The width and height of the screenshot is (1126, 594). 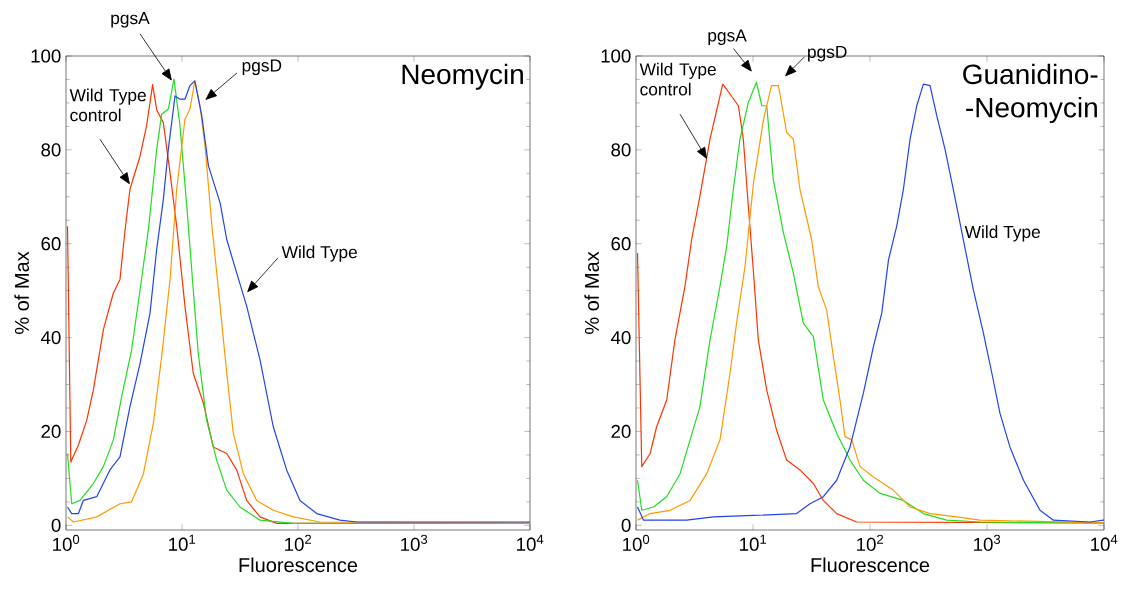 I want to click on series-label: Wild Type, so click(x=1002, y=233).